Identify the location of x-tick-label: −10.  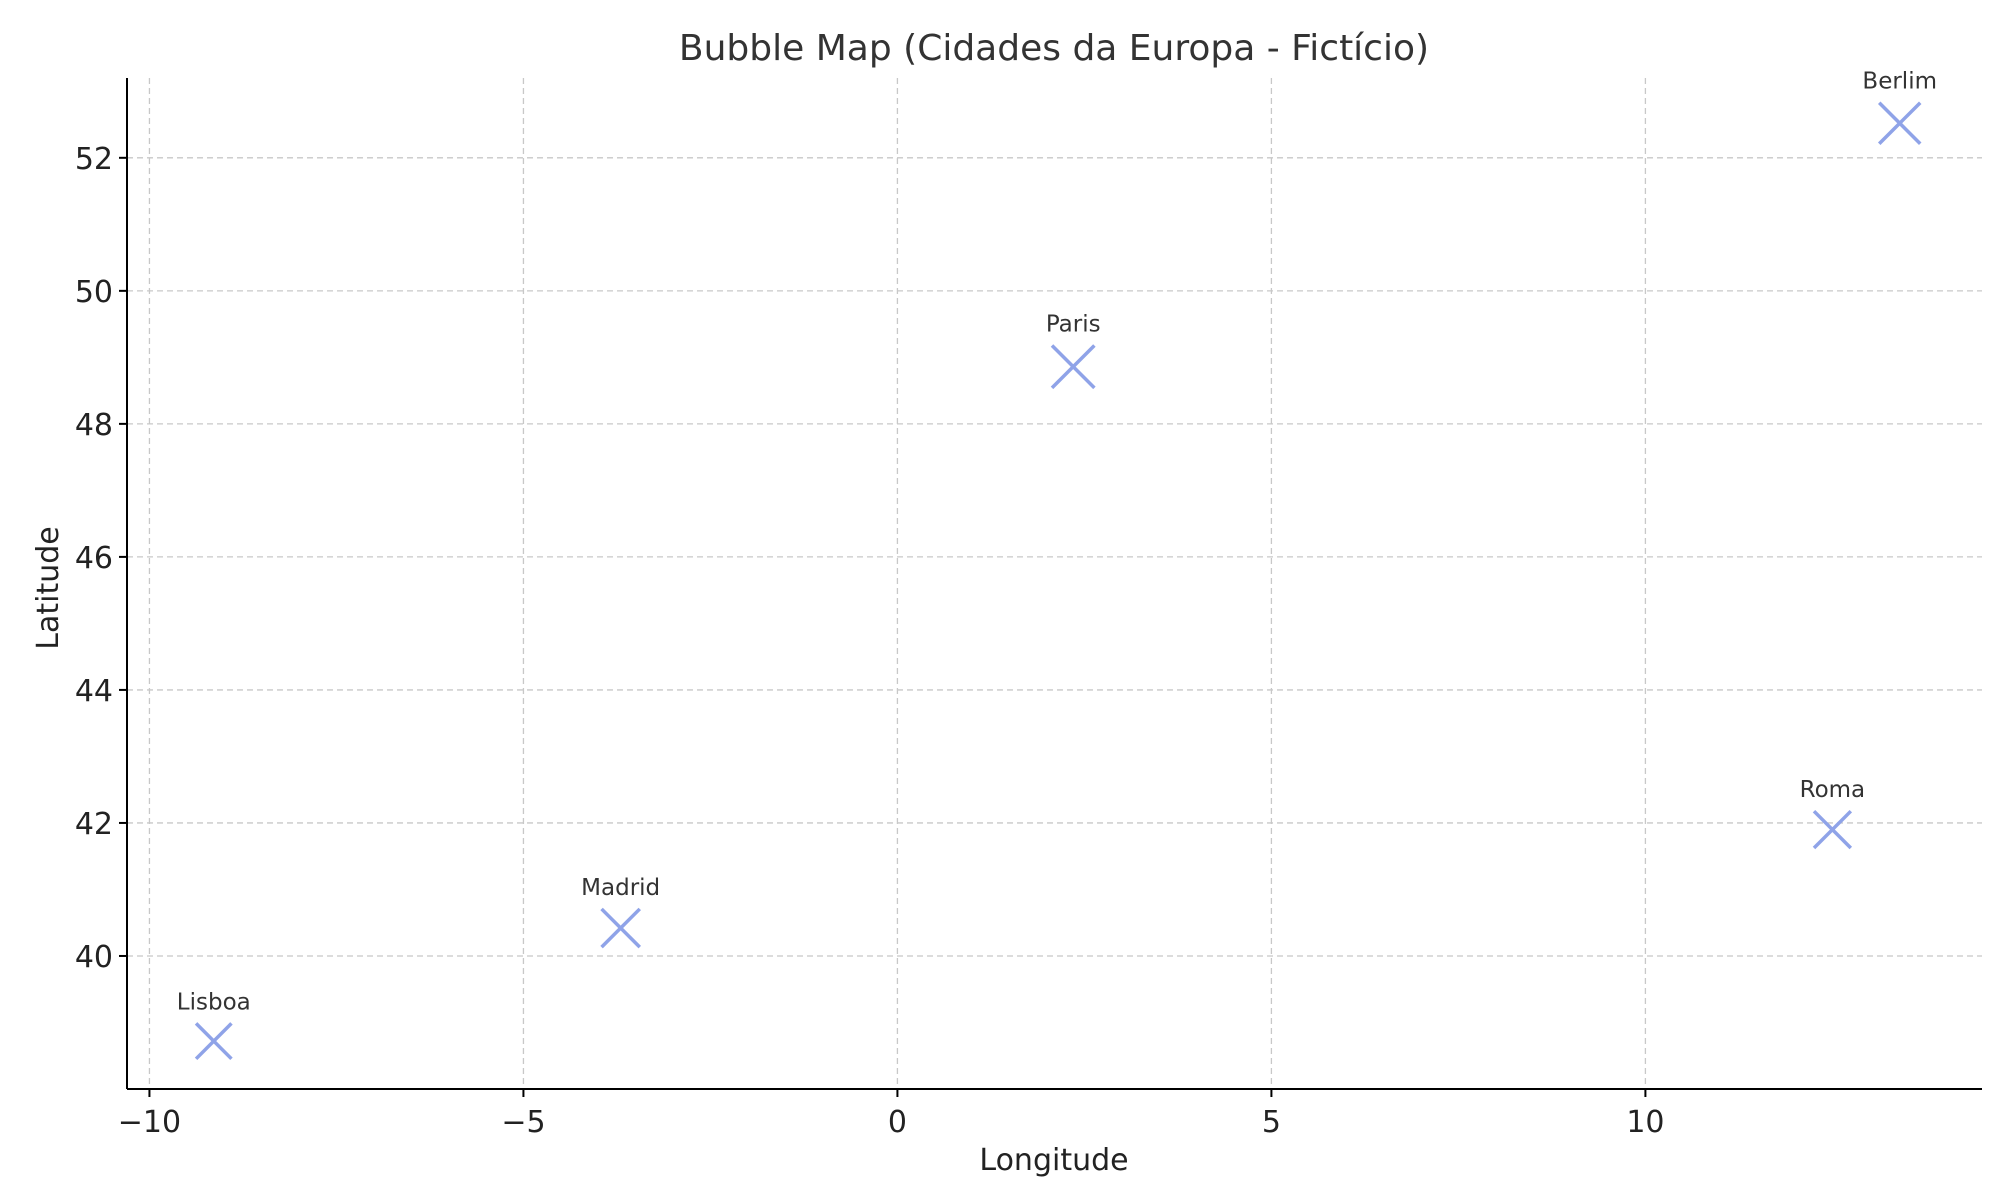
(149, 1122).